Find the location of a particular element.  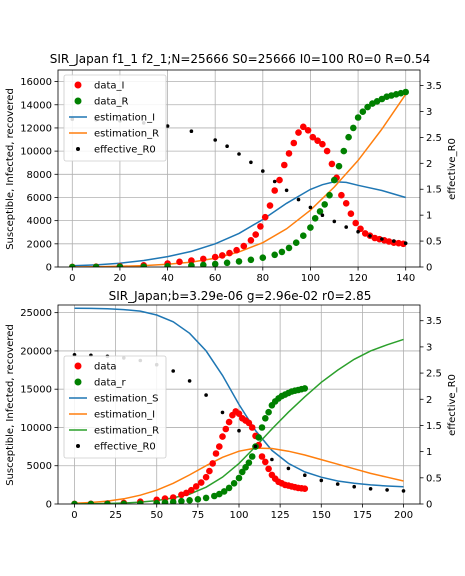

x-tick-label: 100 is located at coordinates (310, 278).